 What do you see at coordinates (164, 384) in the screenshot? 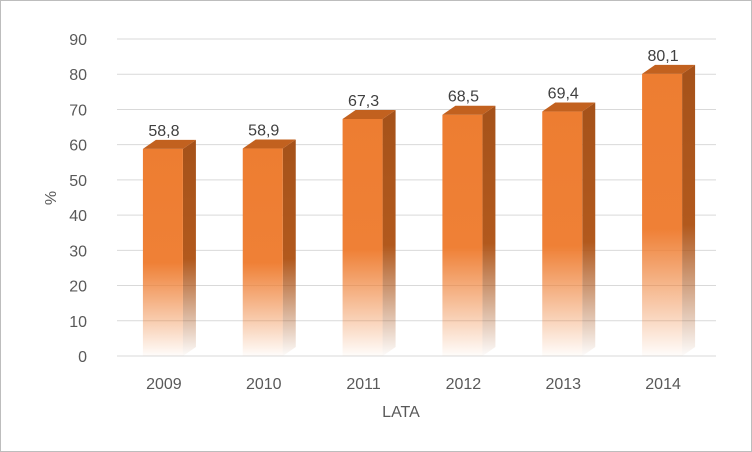
I see `x-tick-label: 2009` at bounding box center [164, 384].